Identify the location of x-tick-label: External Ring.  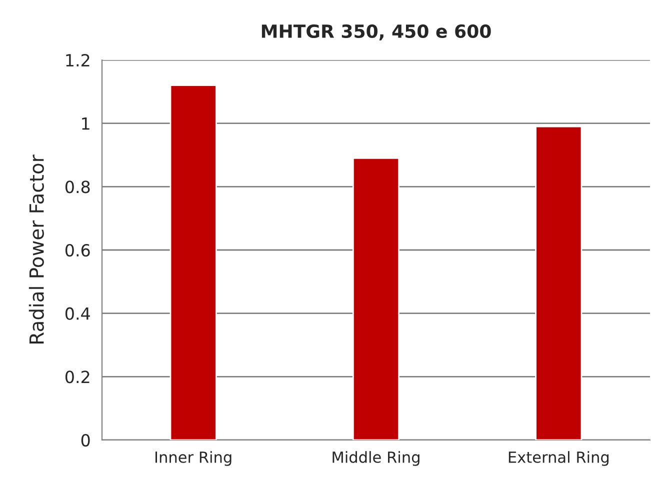
(558, 458).